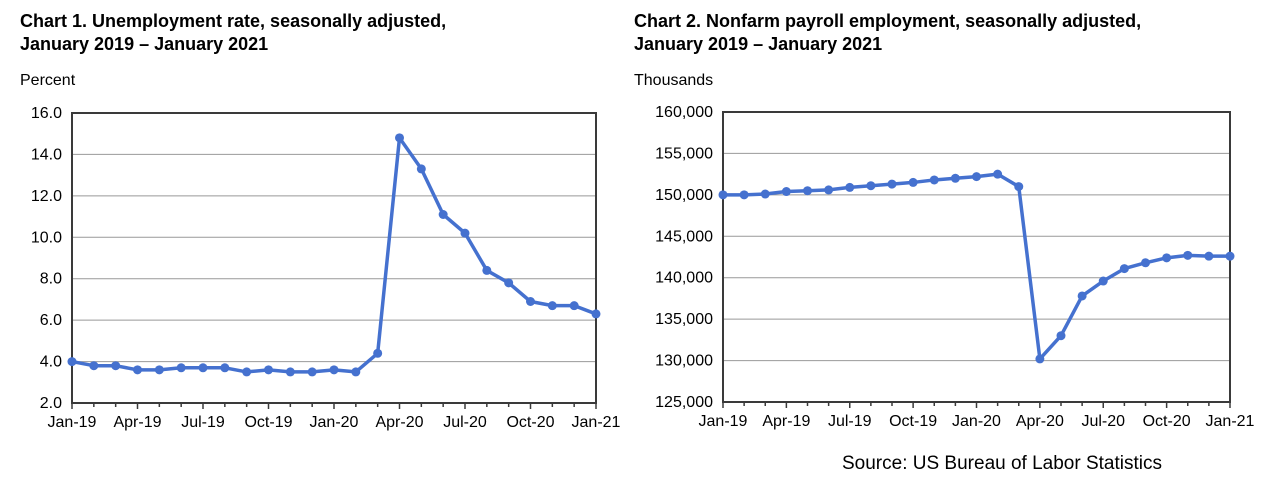  Describe the element at coordinates (684, 195) in the screenshot. I see `y-axis-tick-label: 150,000` at that location.